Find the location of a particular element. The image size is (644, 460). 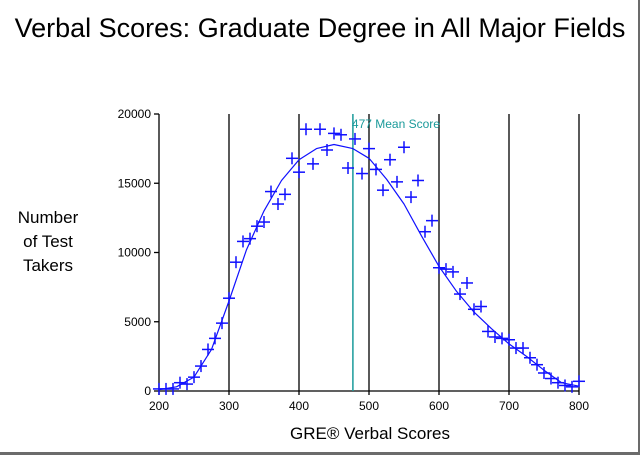

x-tick-label: 500 is located at coordinates (369, 406).